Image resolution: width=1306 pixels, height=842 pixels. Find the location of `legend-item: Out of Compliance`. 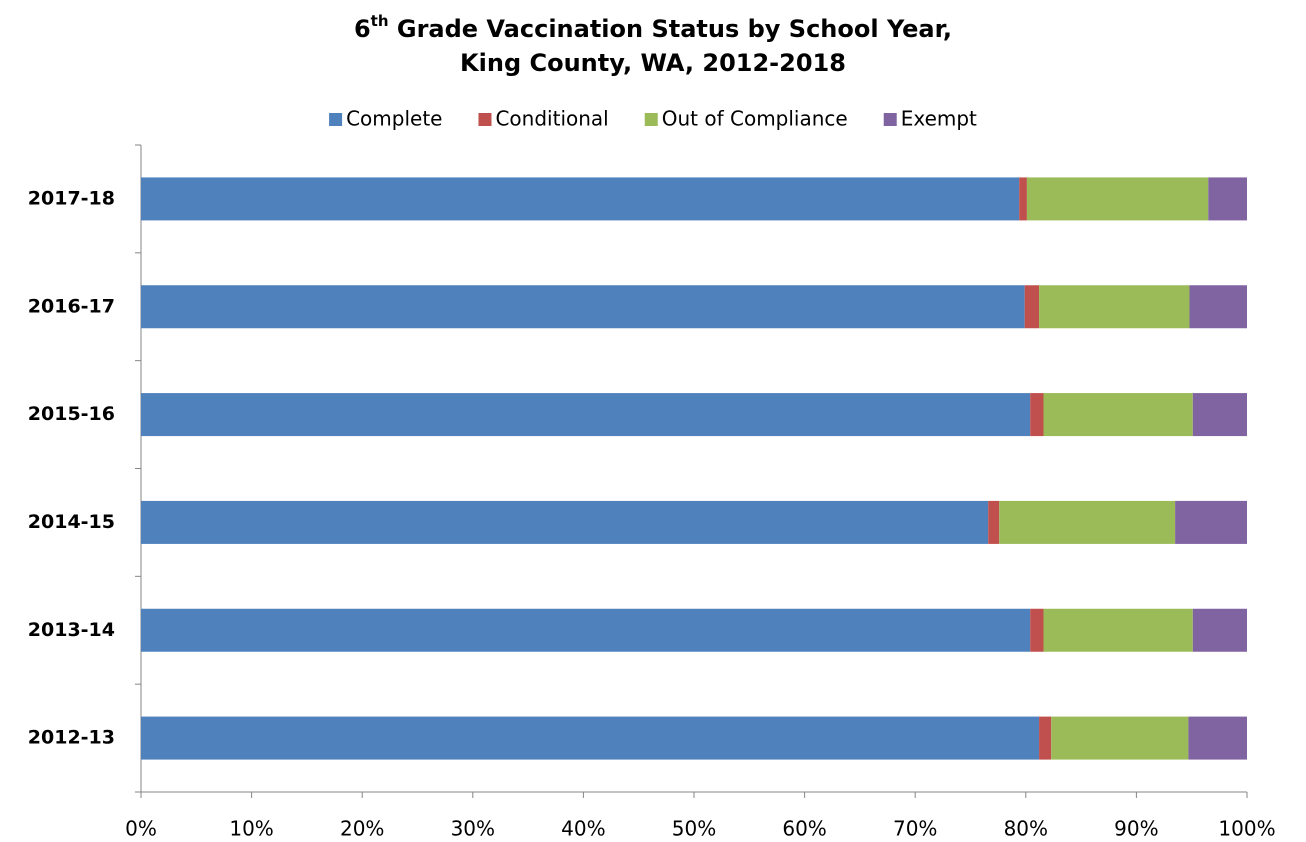

legend-item: Out of Compliance is located at coordinates (746, 119).